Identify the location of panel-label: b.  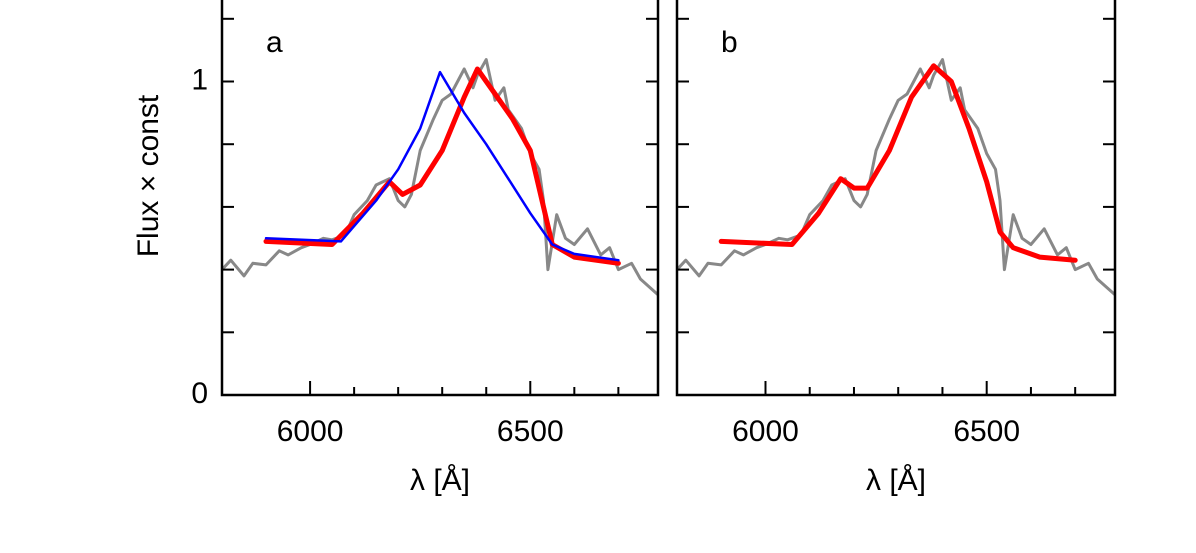
(729, 42).